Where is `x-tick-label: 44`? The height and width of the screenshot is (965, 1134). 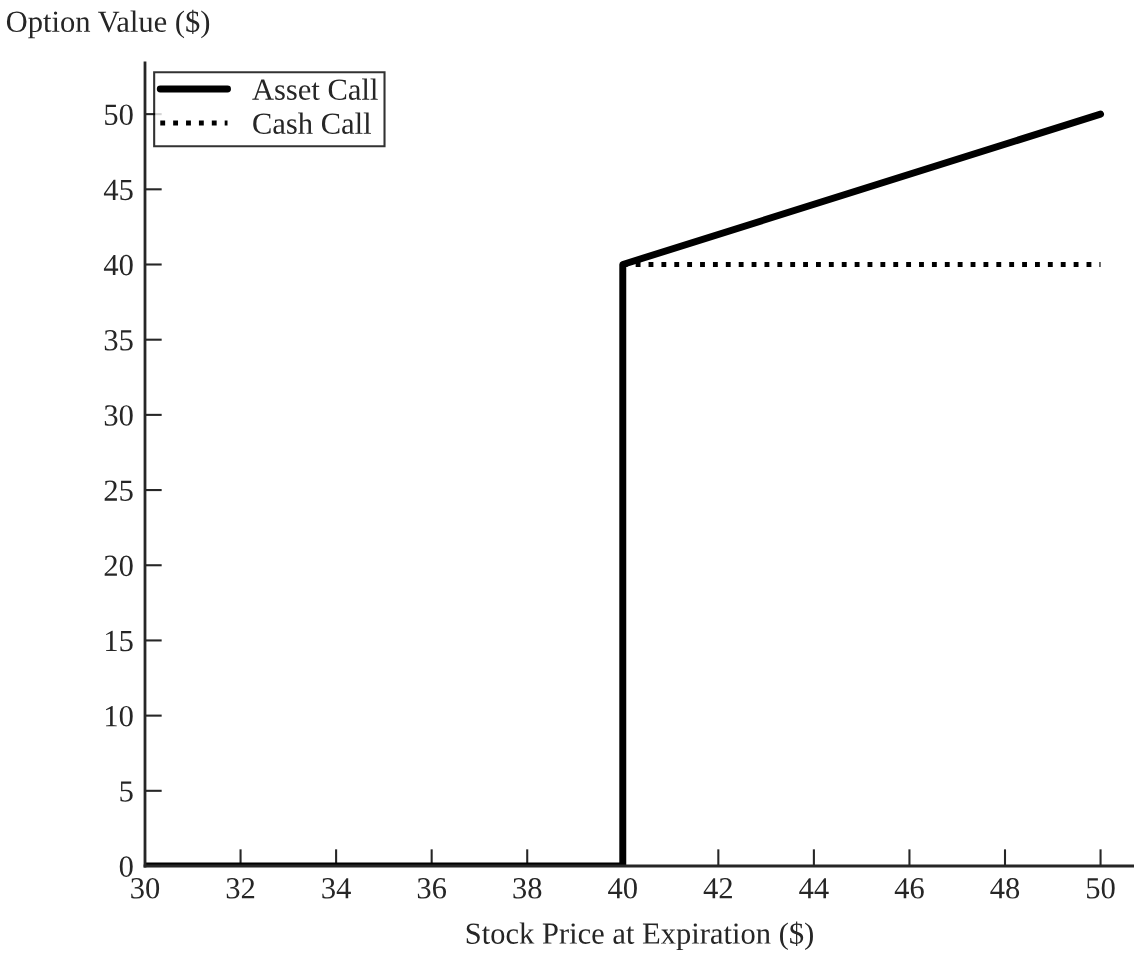
x-tick-label: 44 is located at coordinates (814, 888).